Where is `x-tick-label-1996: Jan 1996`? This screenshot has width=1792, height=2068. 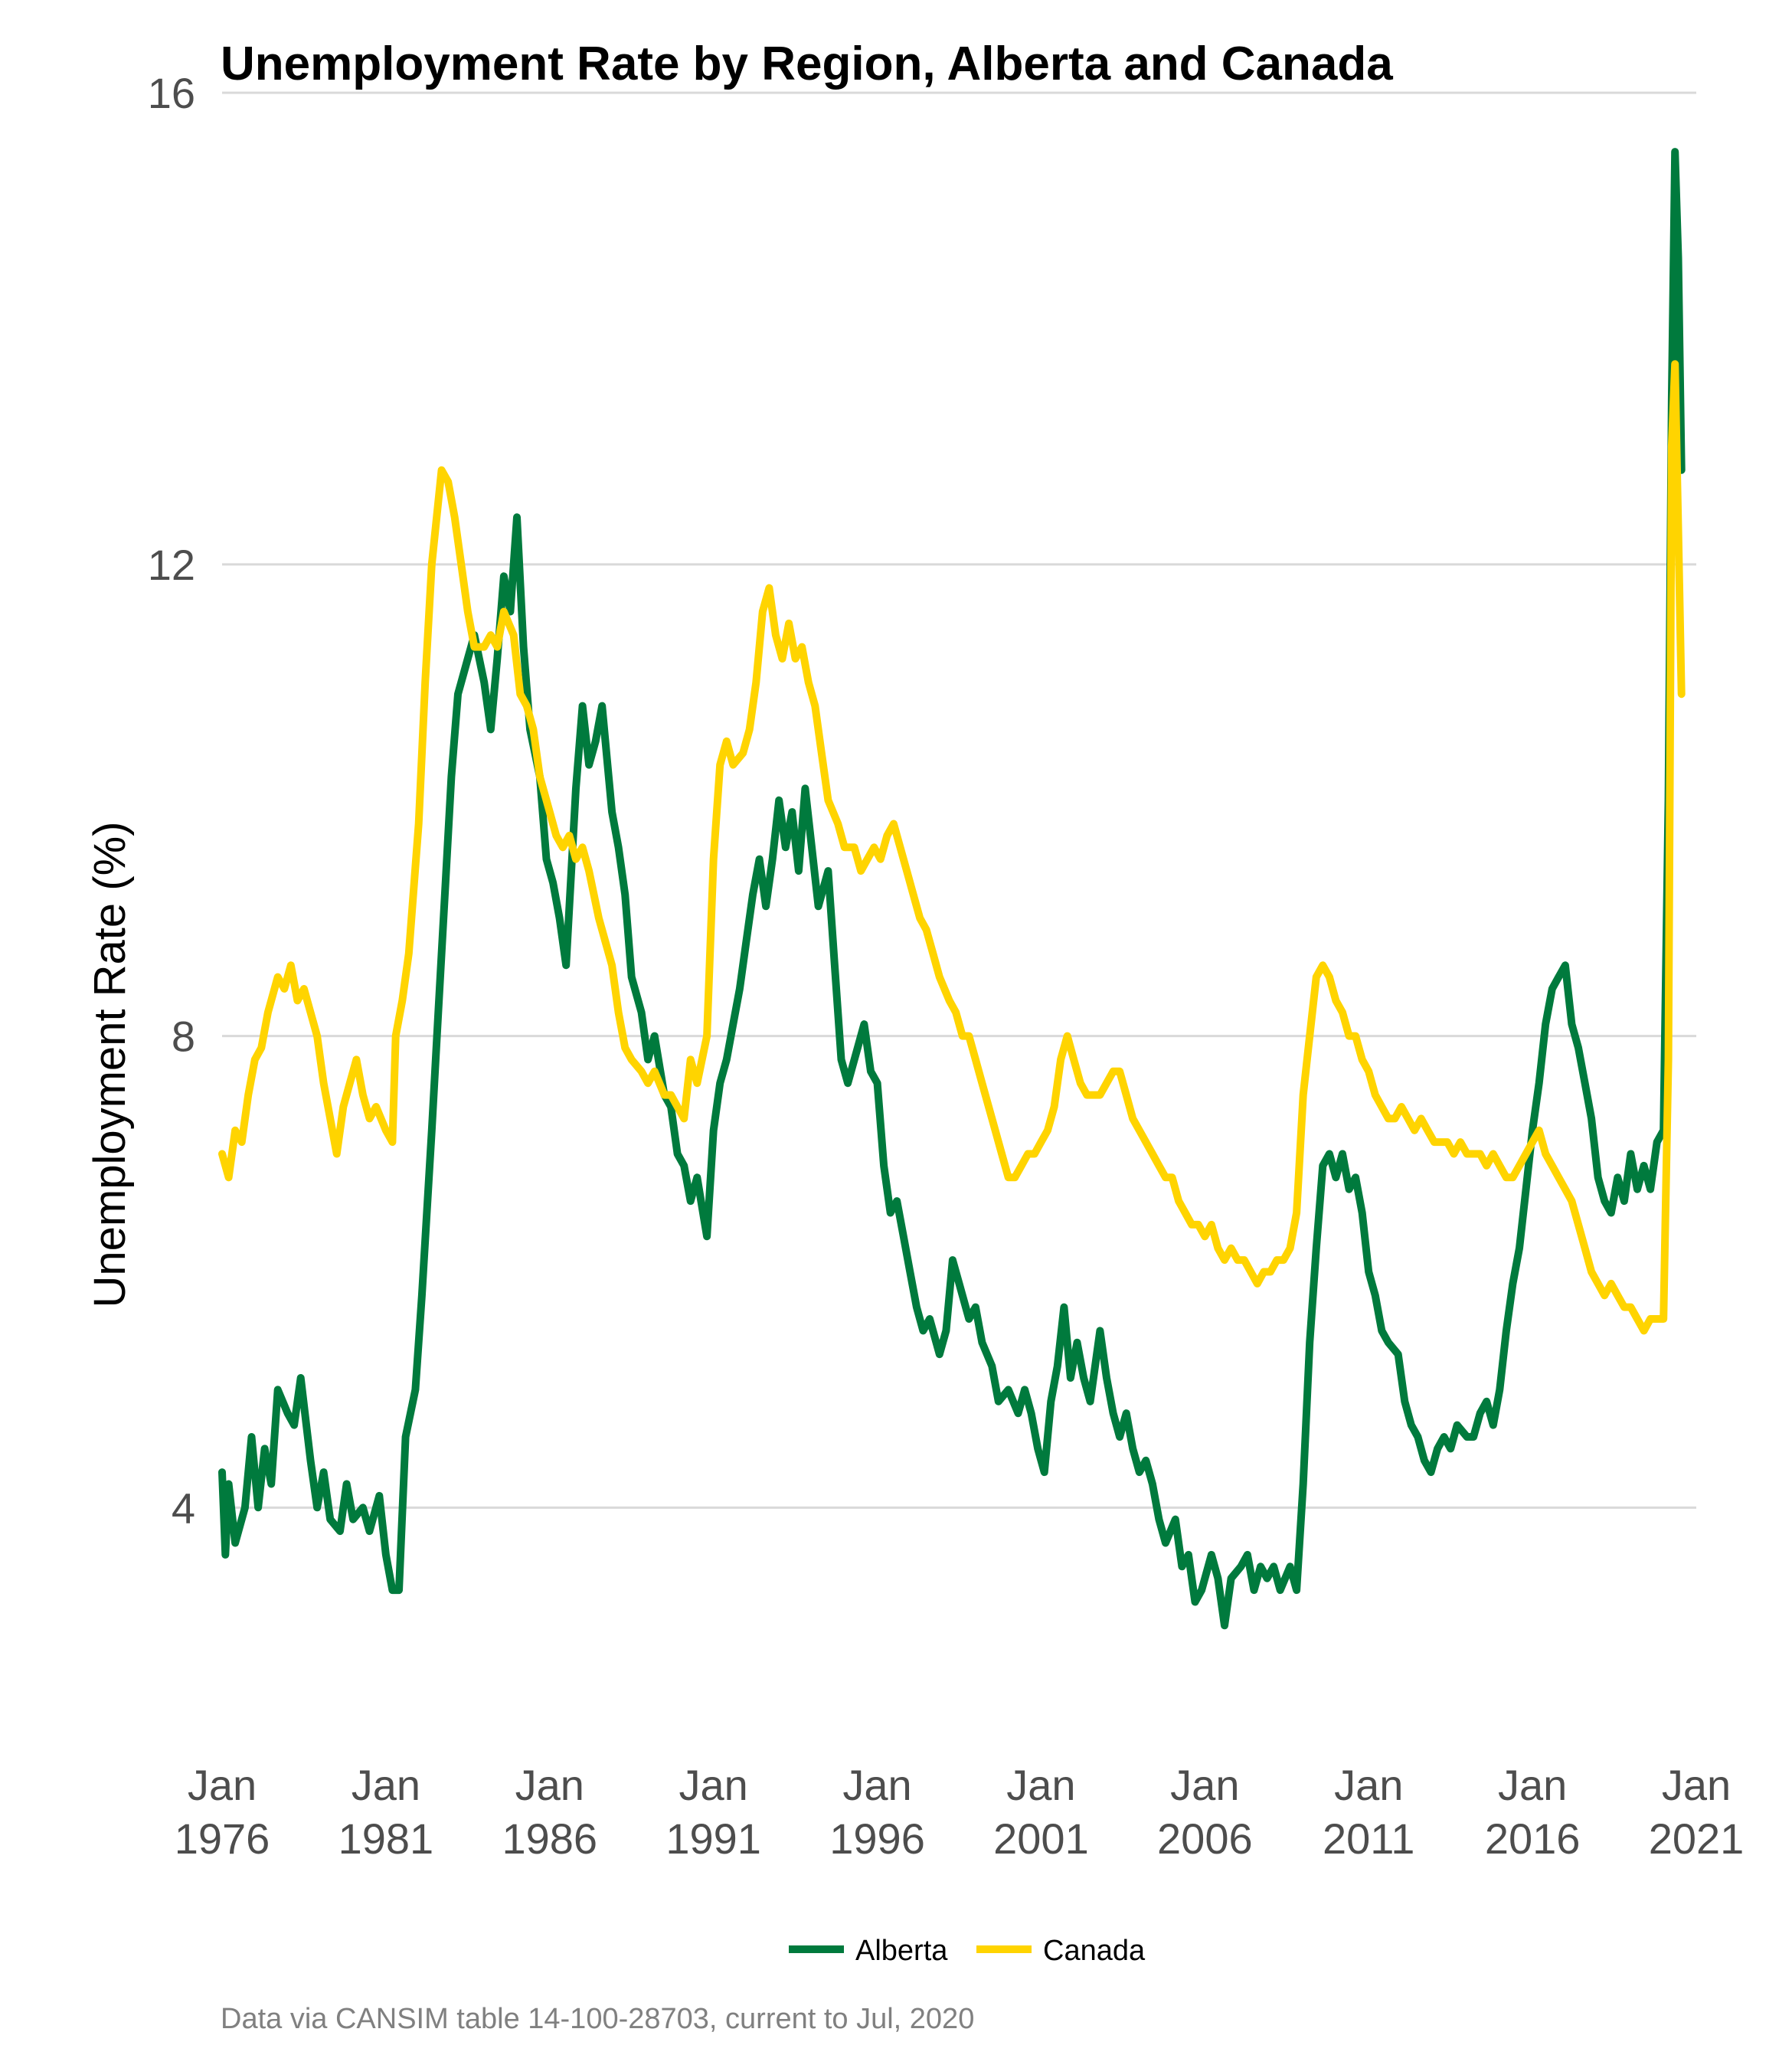
x-tick-label-1996: Jan 1996 is located at coordinates (877, 1812).